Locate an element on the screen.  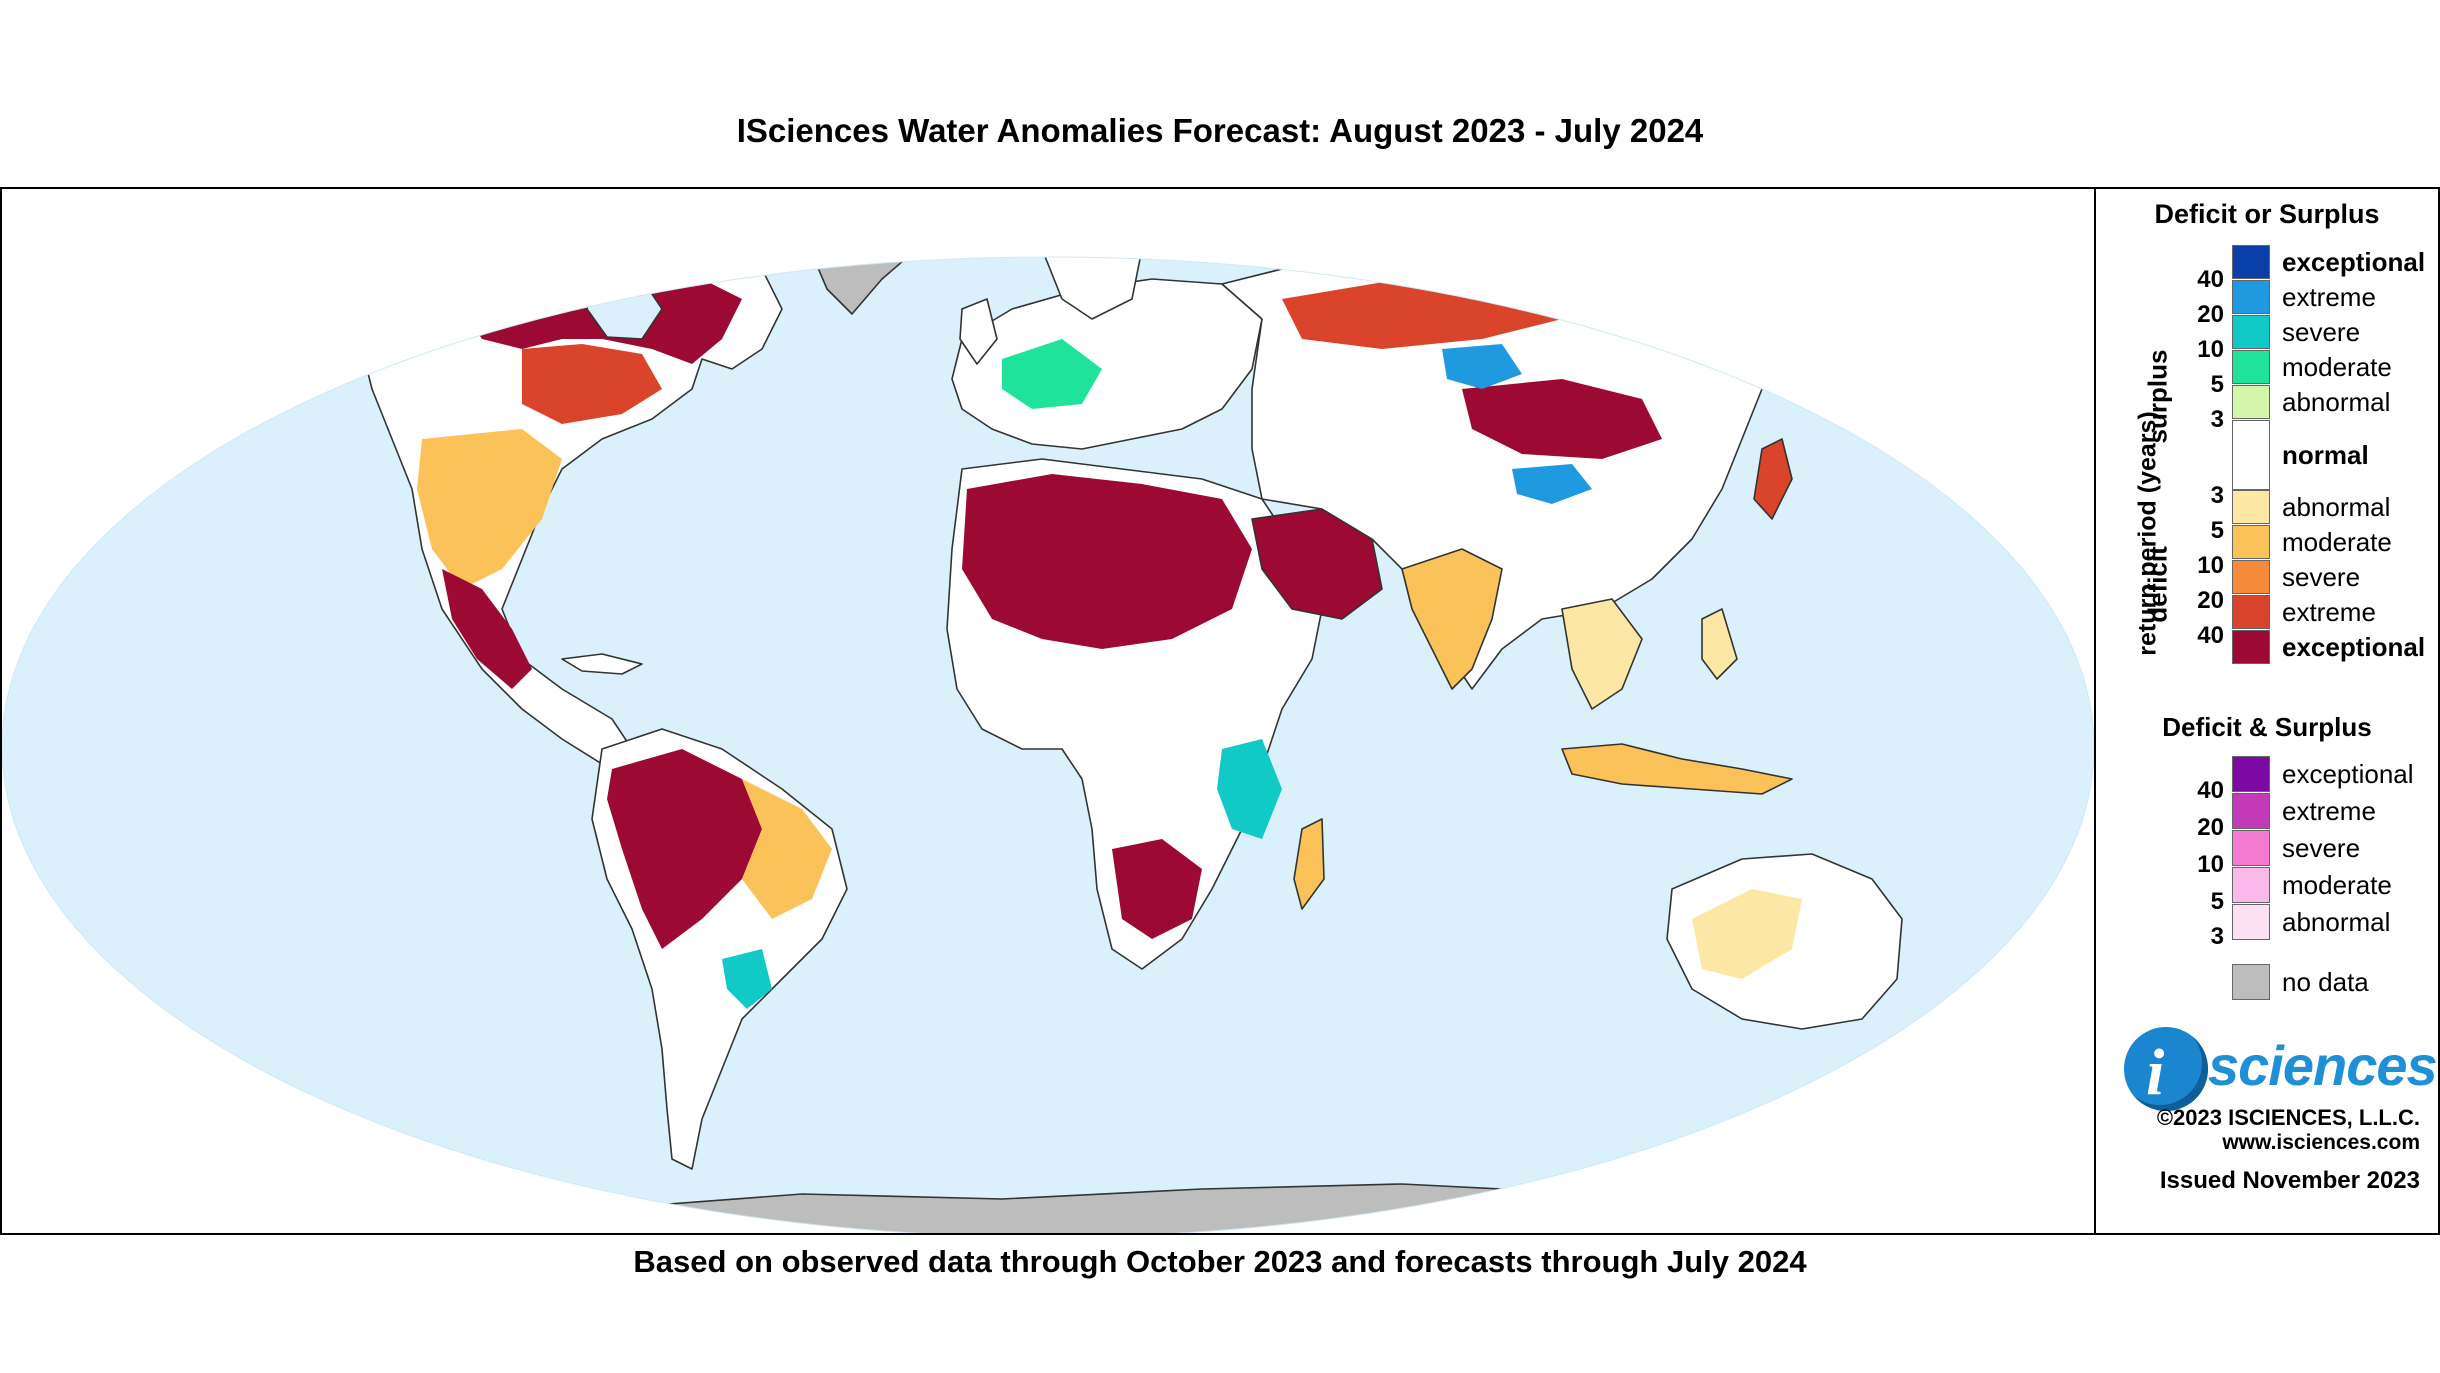
swatch-surplus-moderate is located at coordinates (2251, 367).